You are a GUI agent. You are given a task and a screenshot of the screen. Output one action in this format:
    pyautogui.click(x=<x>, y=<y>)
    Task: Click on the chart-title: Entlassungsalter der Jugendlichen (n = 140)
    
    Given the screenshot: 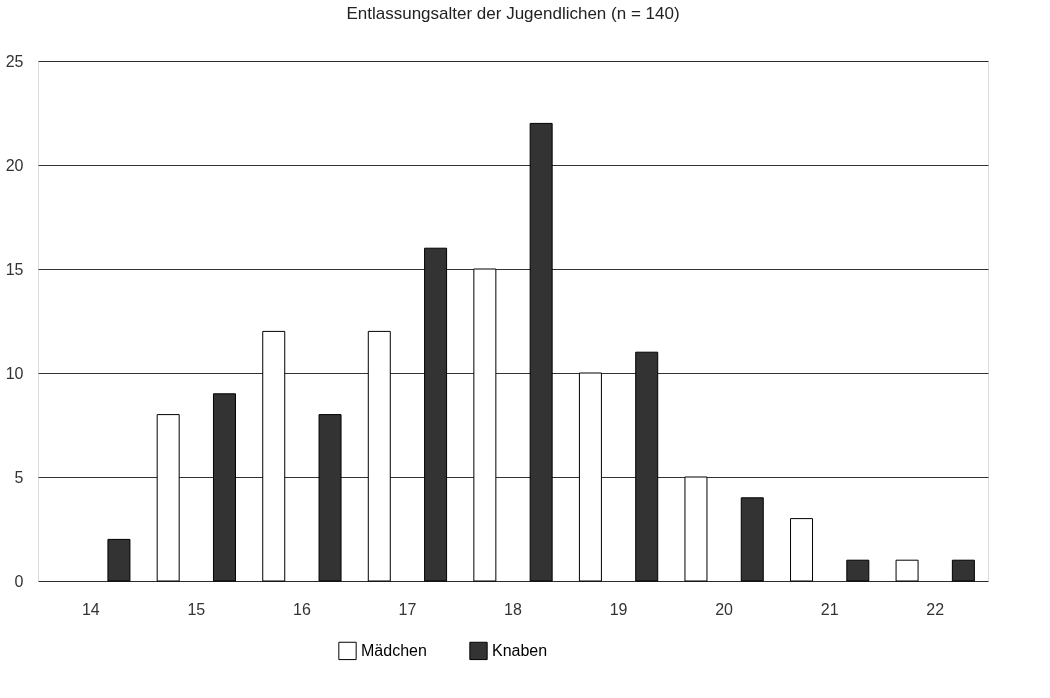 What is the action you would take?
    pyautogui.click(x=513, y=13)
    